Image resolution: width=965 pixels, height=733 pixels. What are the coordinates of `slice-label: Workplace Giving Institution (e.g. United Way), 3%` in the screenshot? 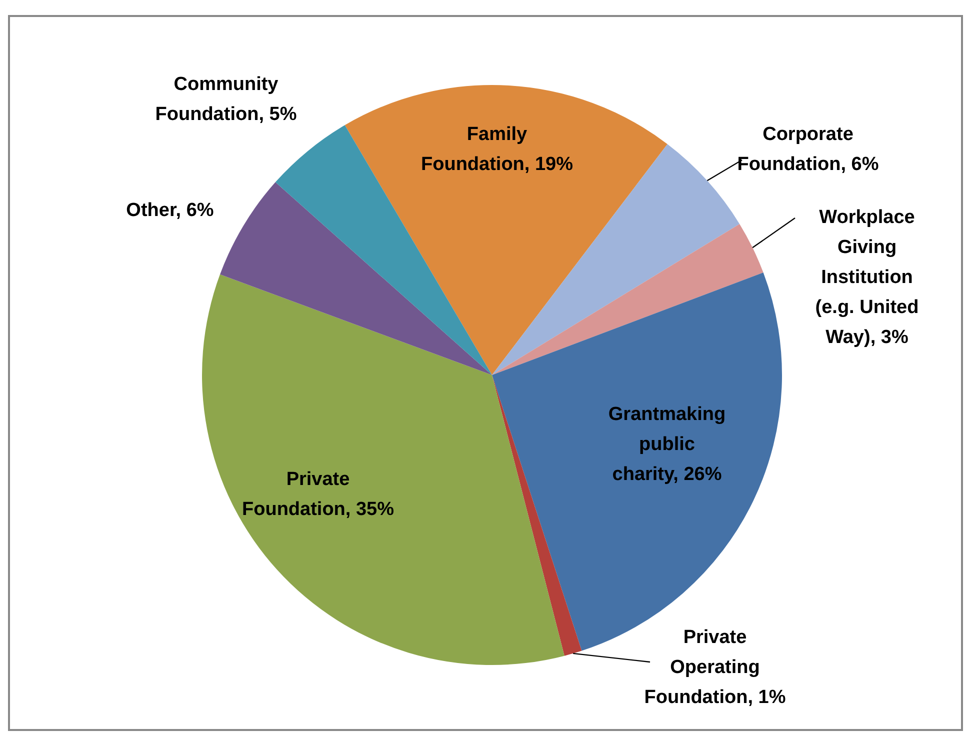 It's located at (867, 277).